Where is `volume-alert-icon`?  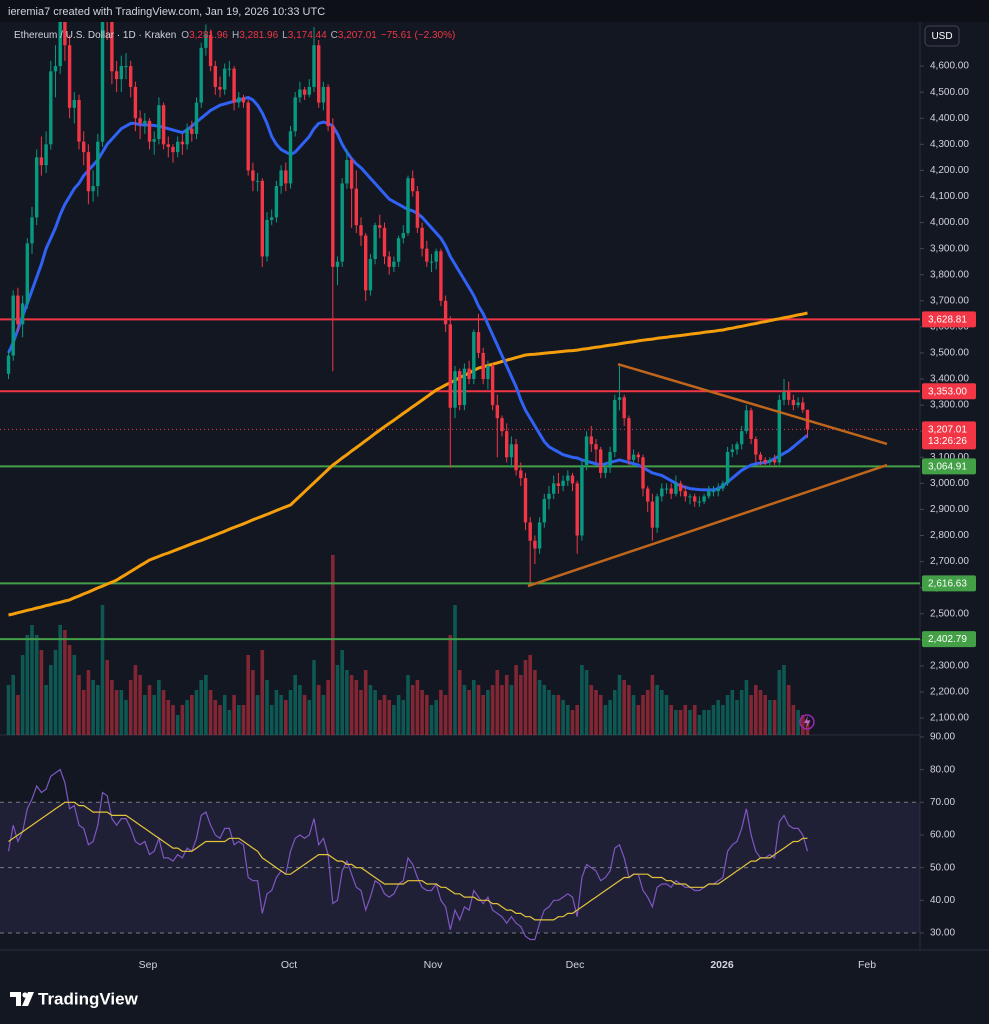 volume-alert-icon is located at coordinates (807, 722).